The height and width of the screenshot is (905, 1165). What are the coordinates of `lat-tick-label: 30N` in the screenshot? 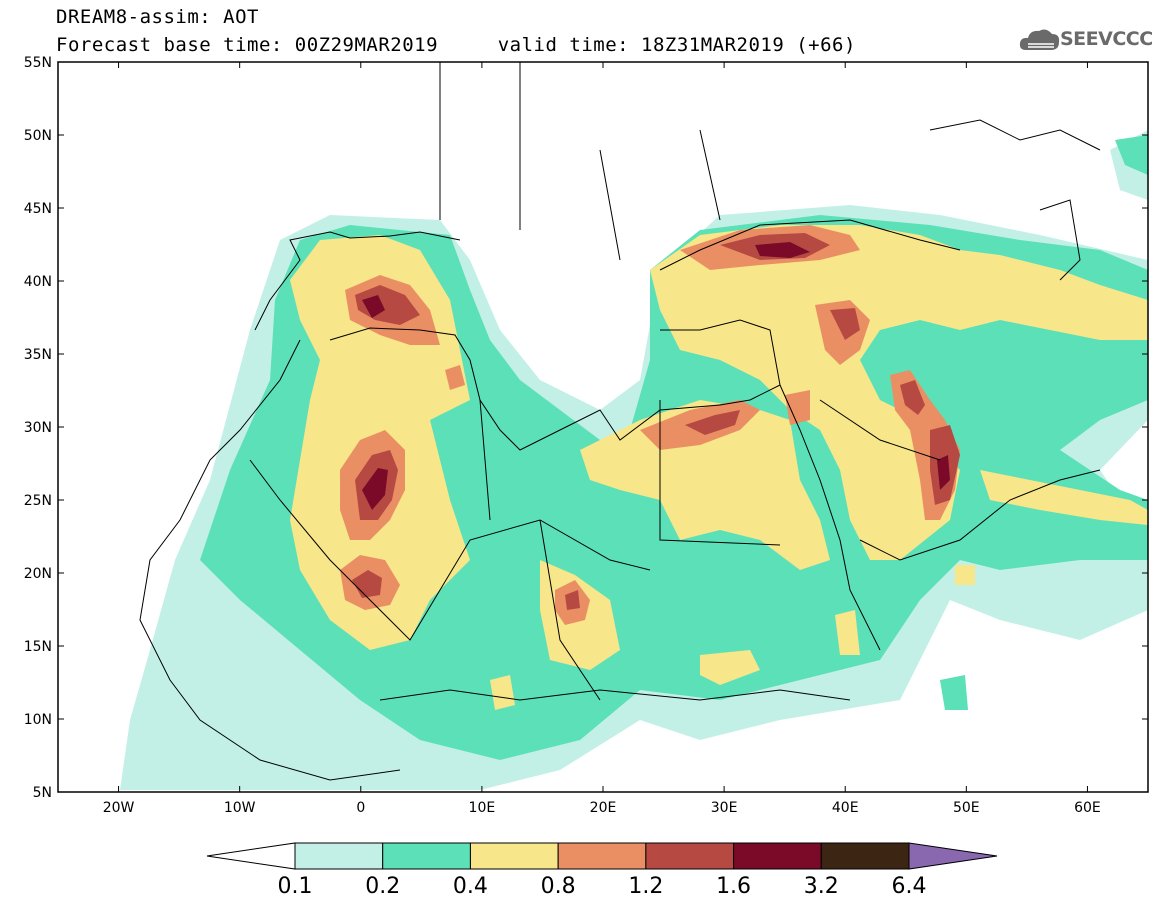 It's located at (38, 428).